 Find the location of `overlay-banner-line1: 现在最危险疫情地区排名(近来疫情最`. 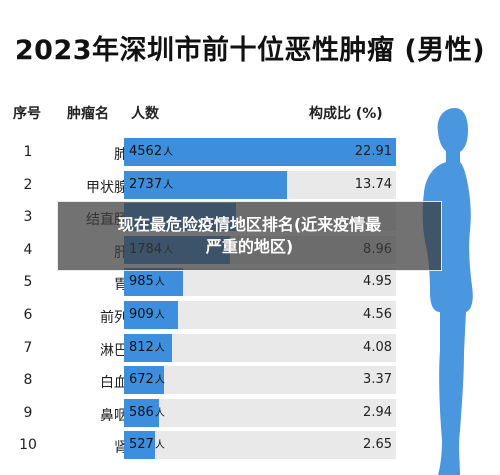

overlay-banner-line1: 现在最危险疫情地区排名(近来疫情最 is located at coordinates (249, 224).